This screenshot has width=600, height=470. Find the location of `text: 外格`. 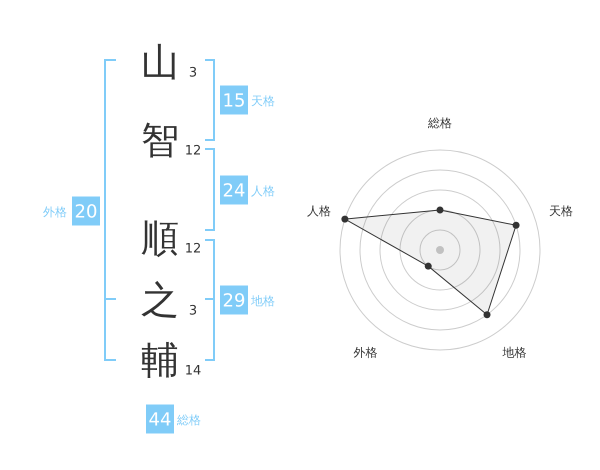

text: 外格 is located at coordinates (55, 212).